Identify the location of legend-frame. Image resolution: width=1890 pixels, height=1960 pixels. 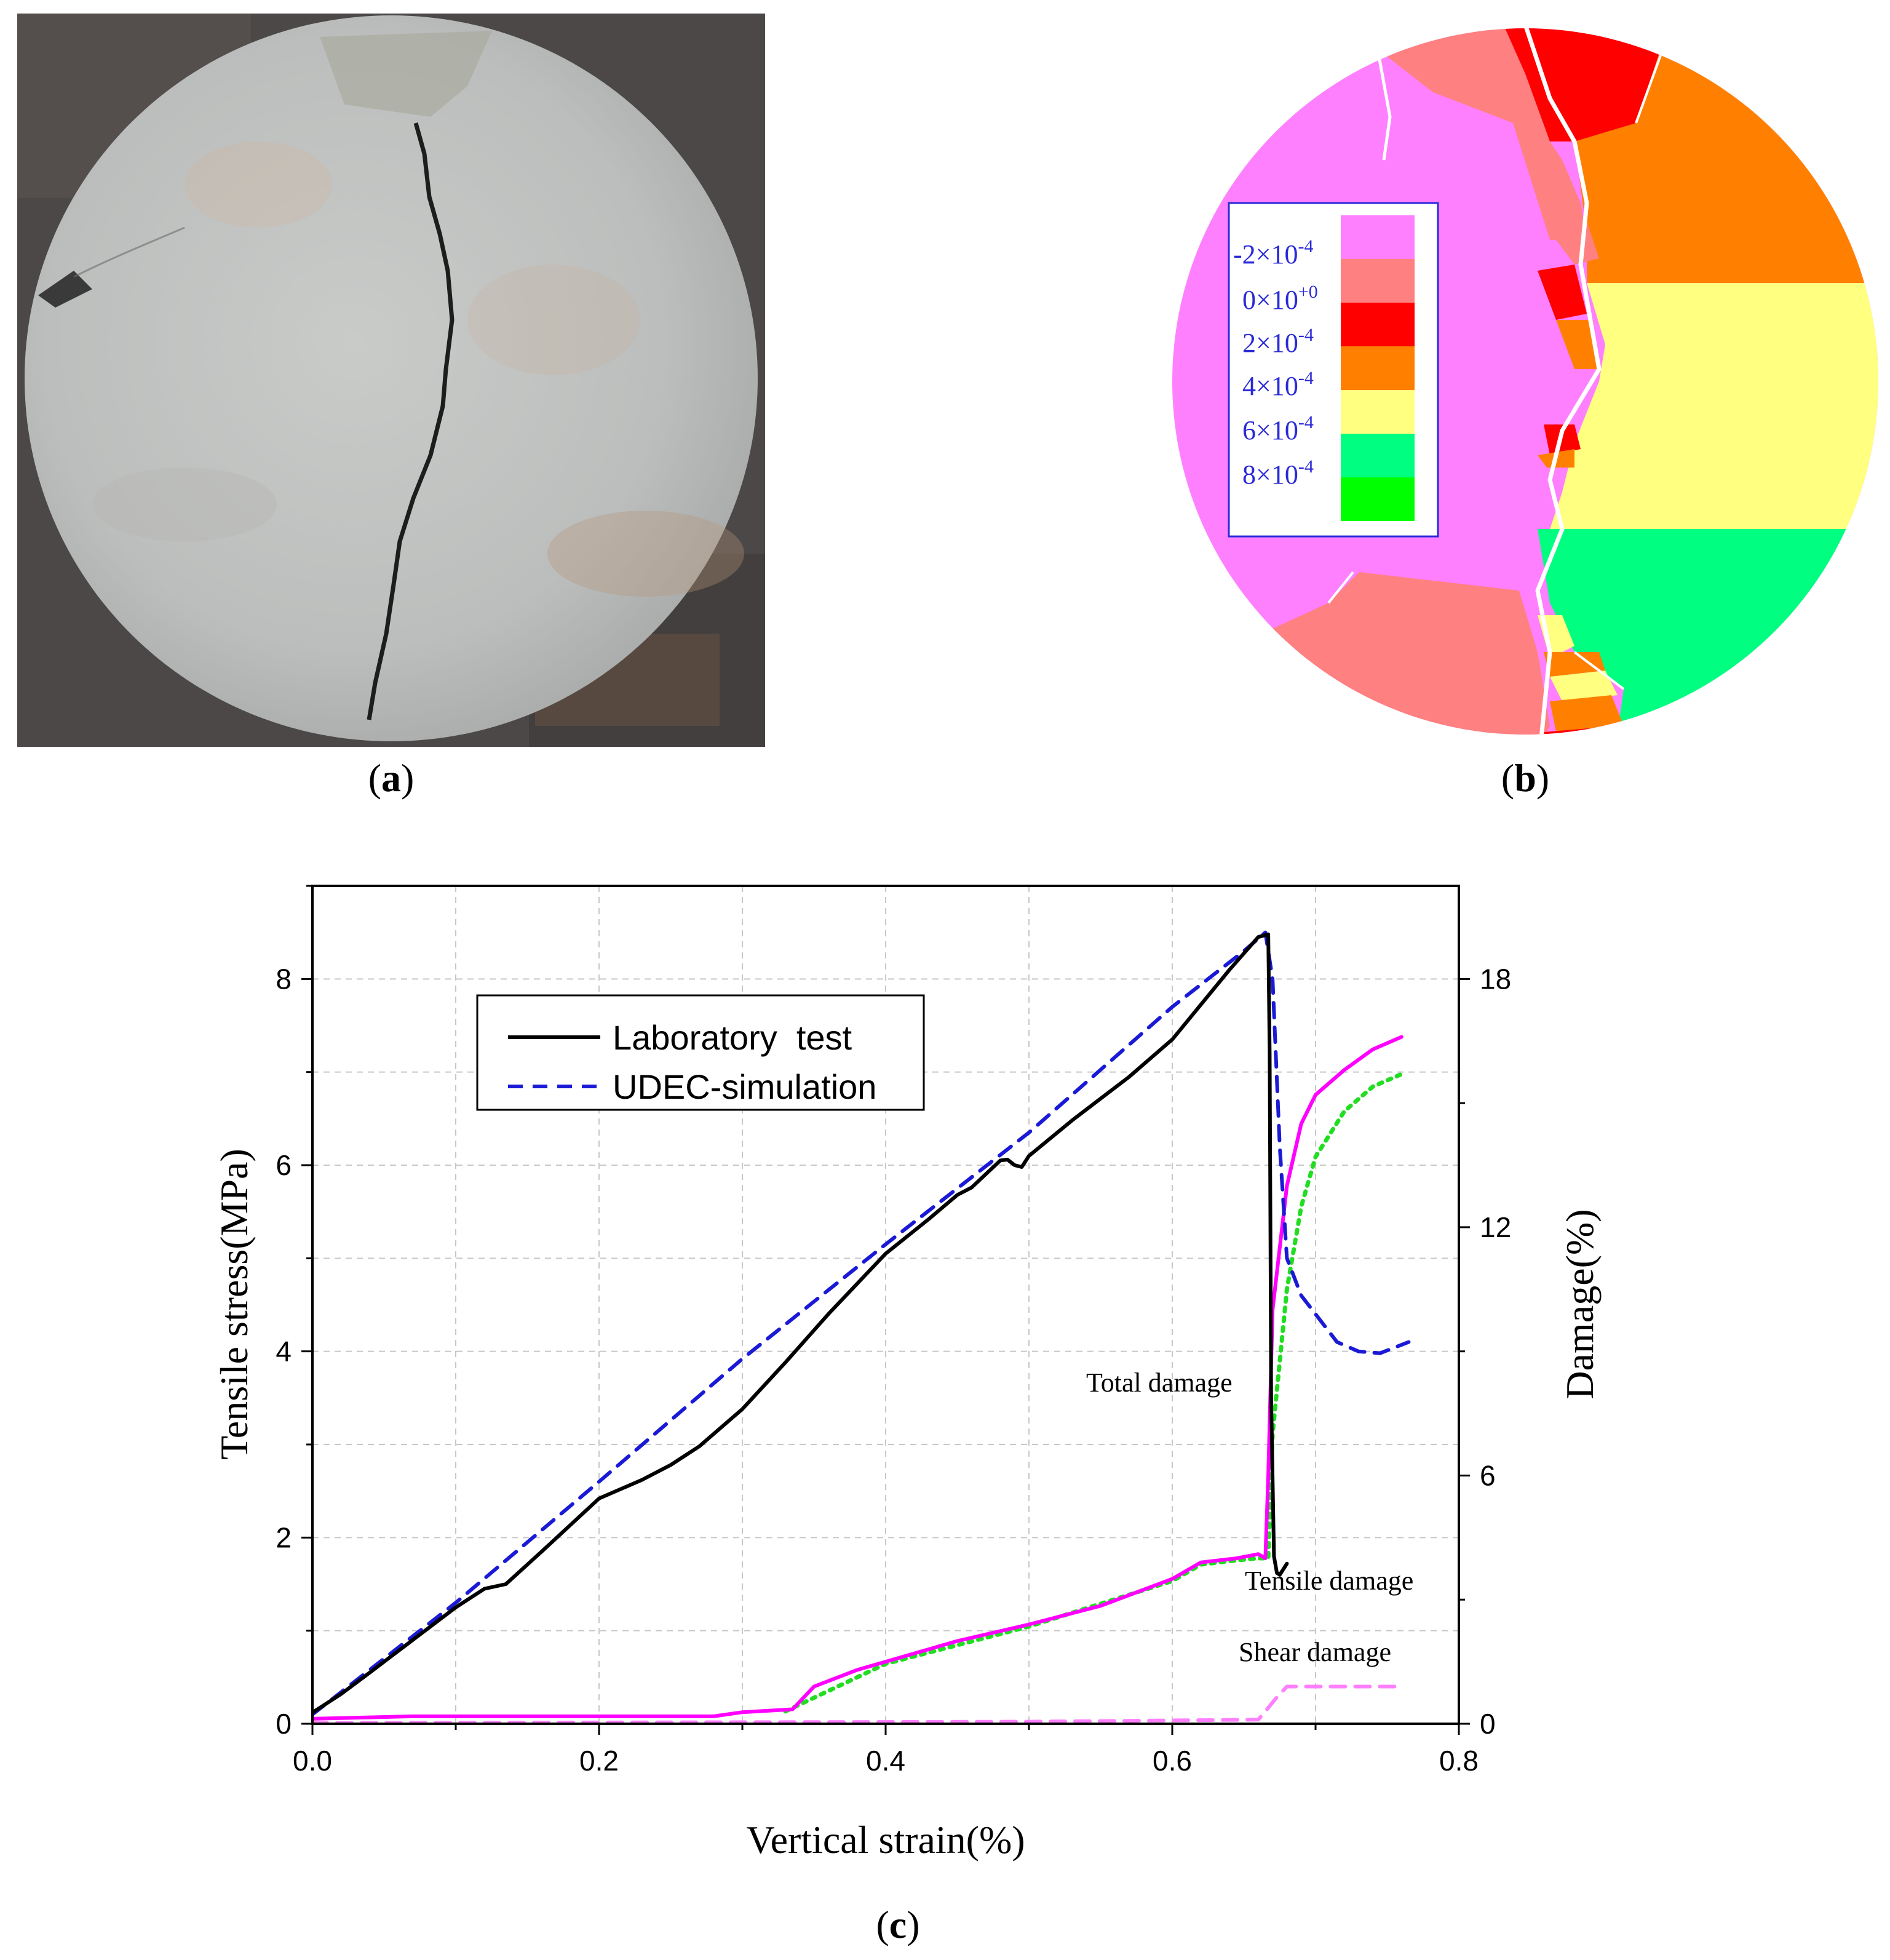
(701, 1052).